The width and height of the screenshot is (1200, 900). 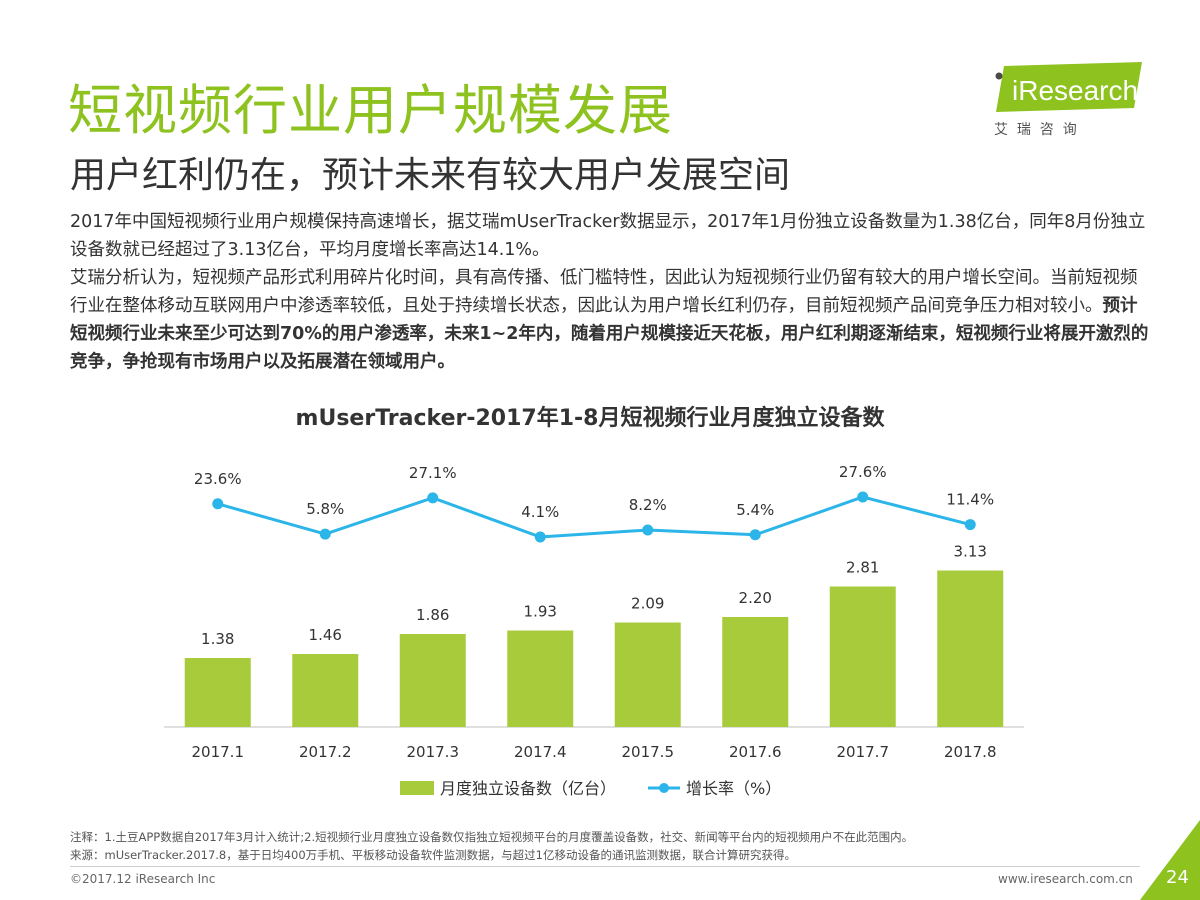 I want to click on bar-value-label: 1.38, so click(x=217, y=639).